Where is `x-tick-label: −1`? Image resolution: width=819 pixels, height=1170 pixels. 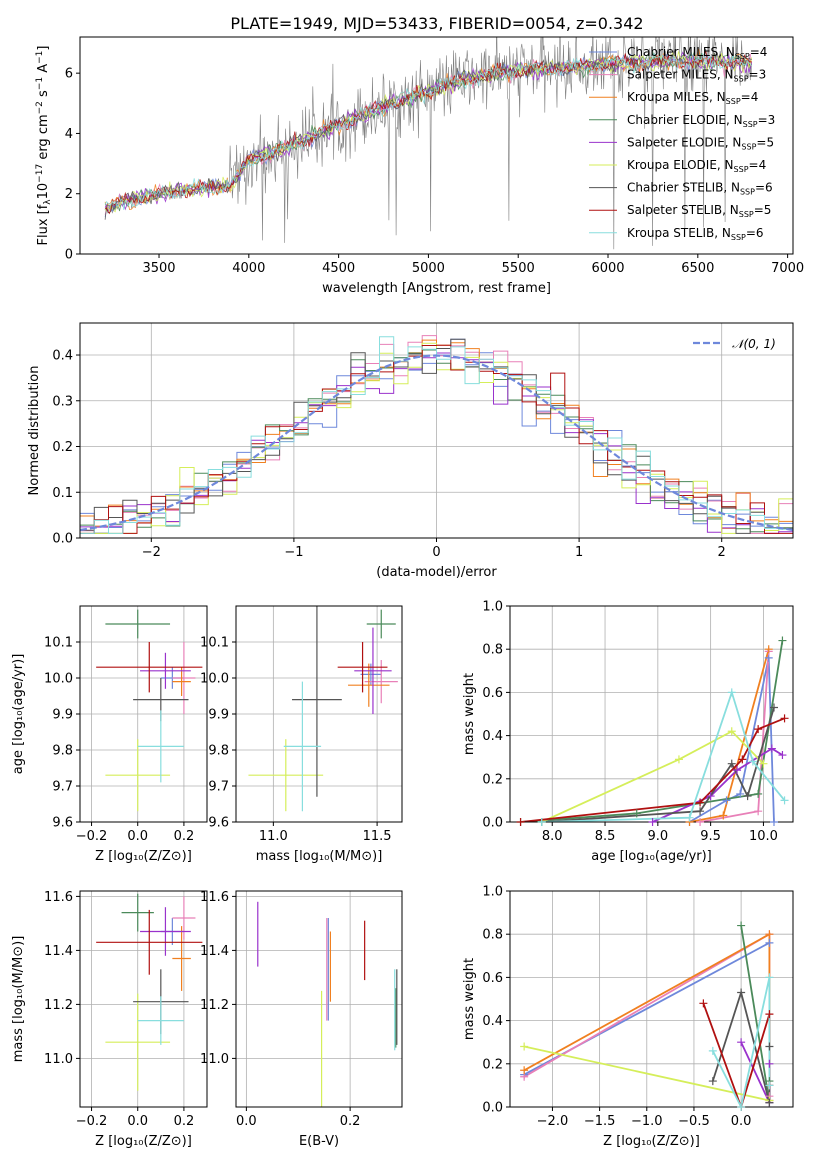
x-tick-label: −1 is located at coordinates (293, 552).